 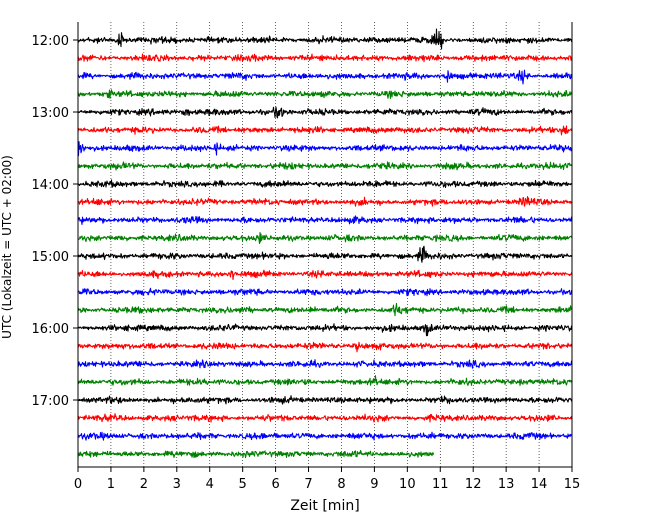 What do you see at coordinates (78, 484) in the screenshot?
I see `x-tick-label: 0` at bounding box center [78, 484].